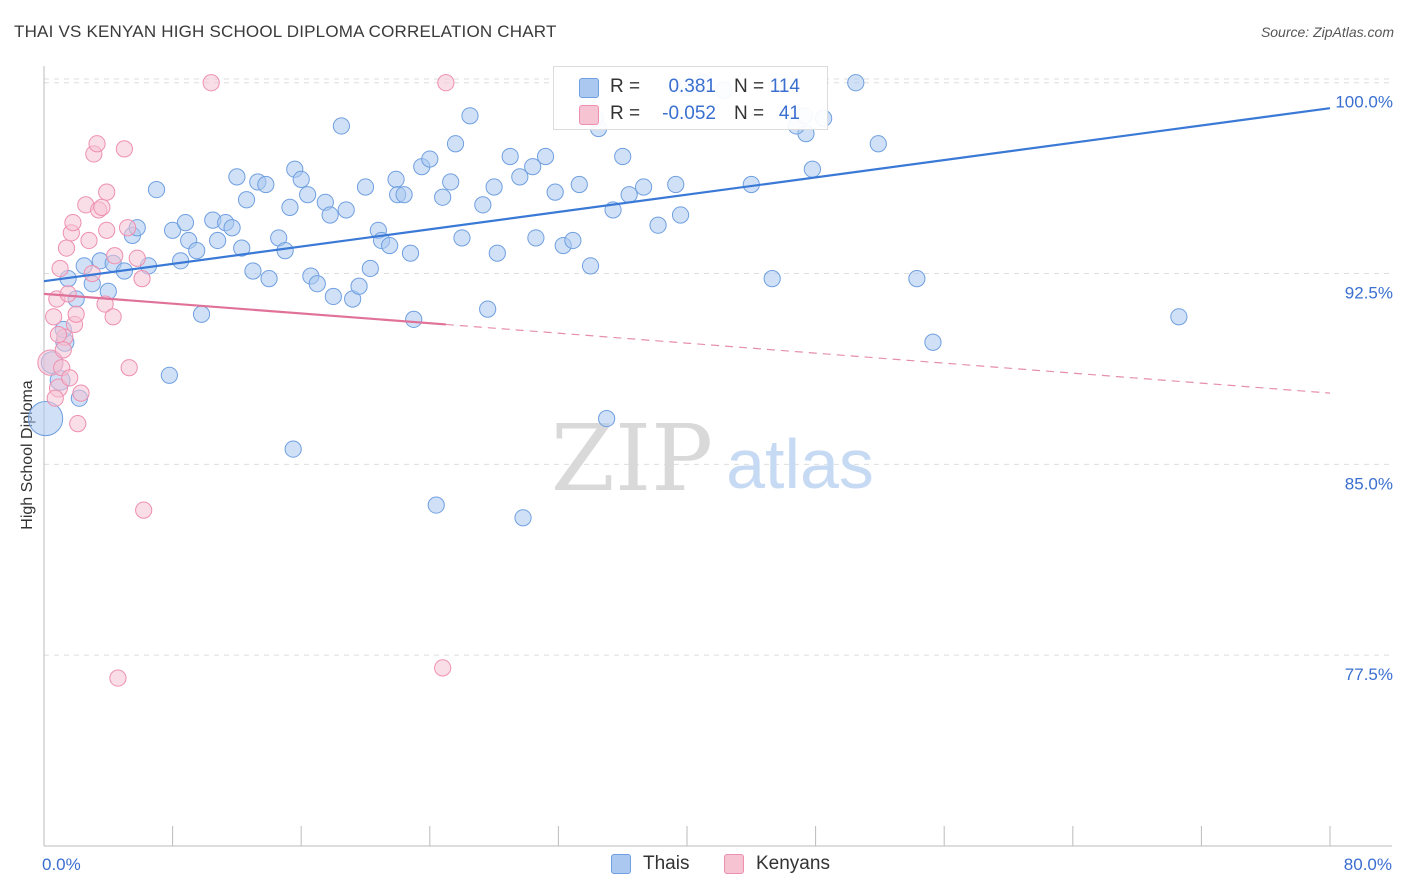 Image resolution: width=1406 pixels, height=892 pixels. Describe the element at coordinates (1364, 102) in the screenshot. I see `y-tick-label: 100.0%` at that location.